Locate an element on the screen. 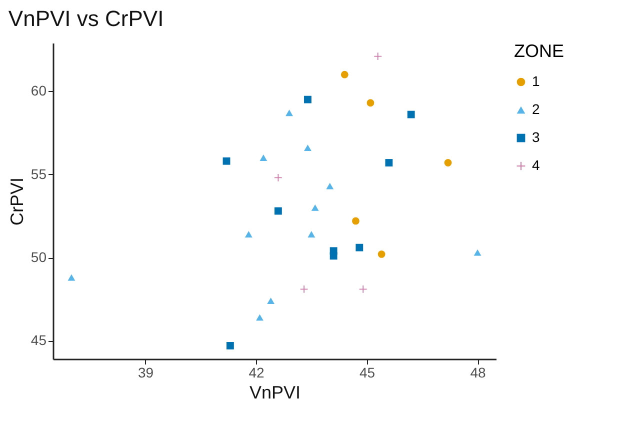 The image size is (636, 429). legend-label: 4 is located at coordinates (536, 165).